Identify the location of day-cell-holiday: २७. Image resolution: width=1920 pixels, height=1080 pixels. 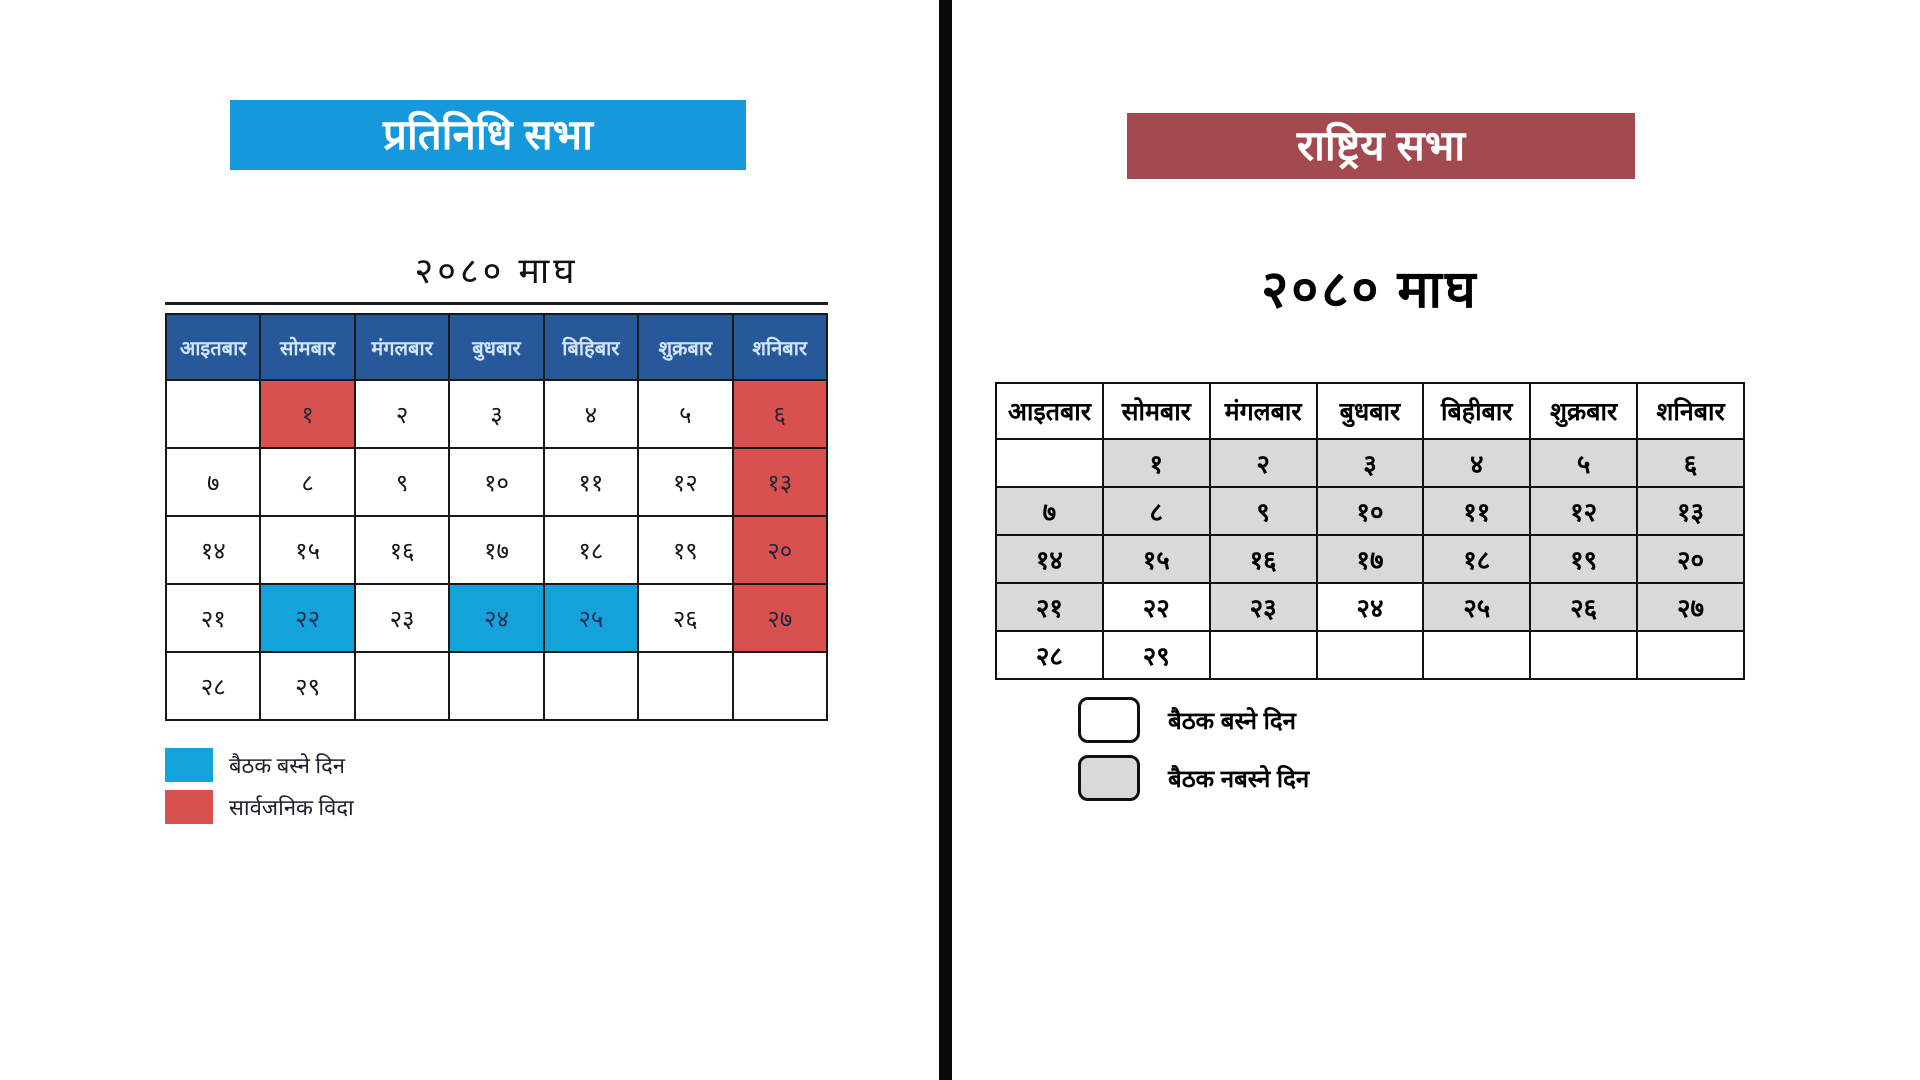
(780, 618).